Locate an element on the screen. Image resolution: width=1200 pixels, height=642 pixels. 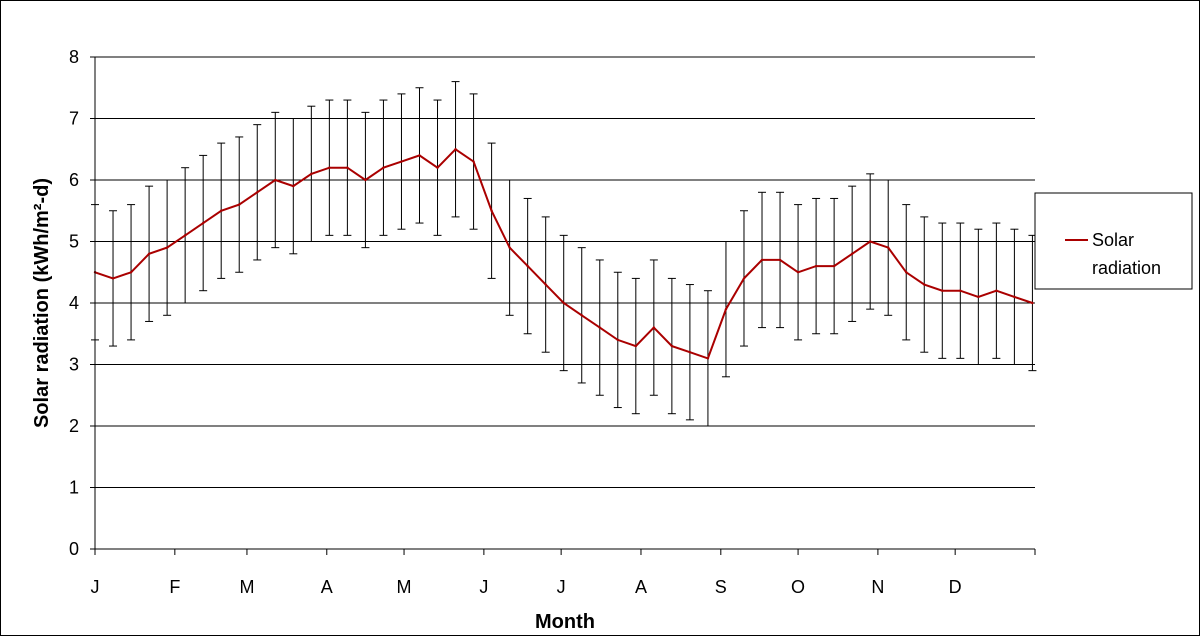
y-tick-label: 8 is located at coordinates (74, 57).